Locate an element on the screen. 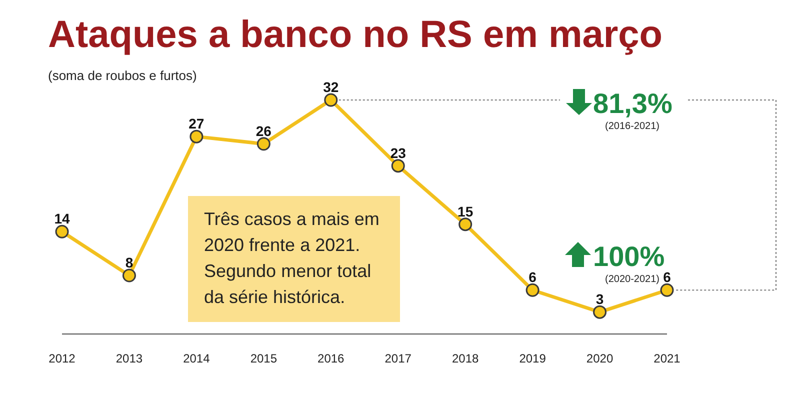  x-tick-label: 2020 is located at coordinates (600, 359).